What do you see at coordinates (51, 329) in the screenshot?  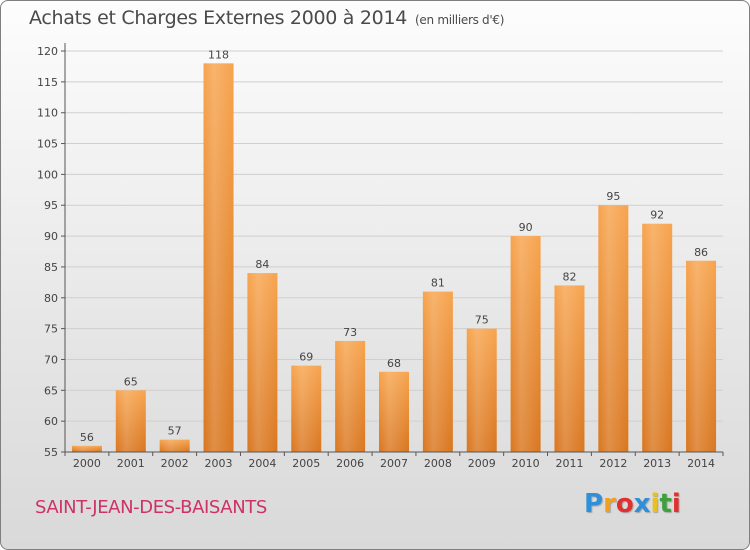 I see `y-tick-label: 75` at bounding box center [51, 329].